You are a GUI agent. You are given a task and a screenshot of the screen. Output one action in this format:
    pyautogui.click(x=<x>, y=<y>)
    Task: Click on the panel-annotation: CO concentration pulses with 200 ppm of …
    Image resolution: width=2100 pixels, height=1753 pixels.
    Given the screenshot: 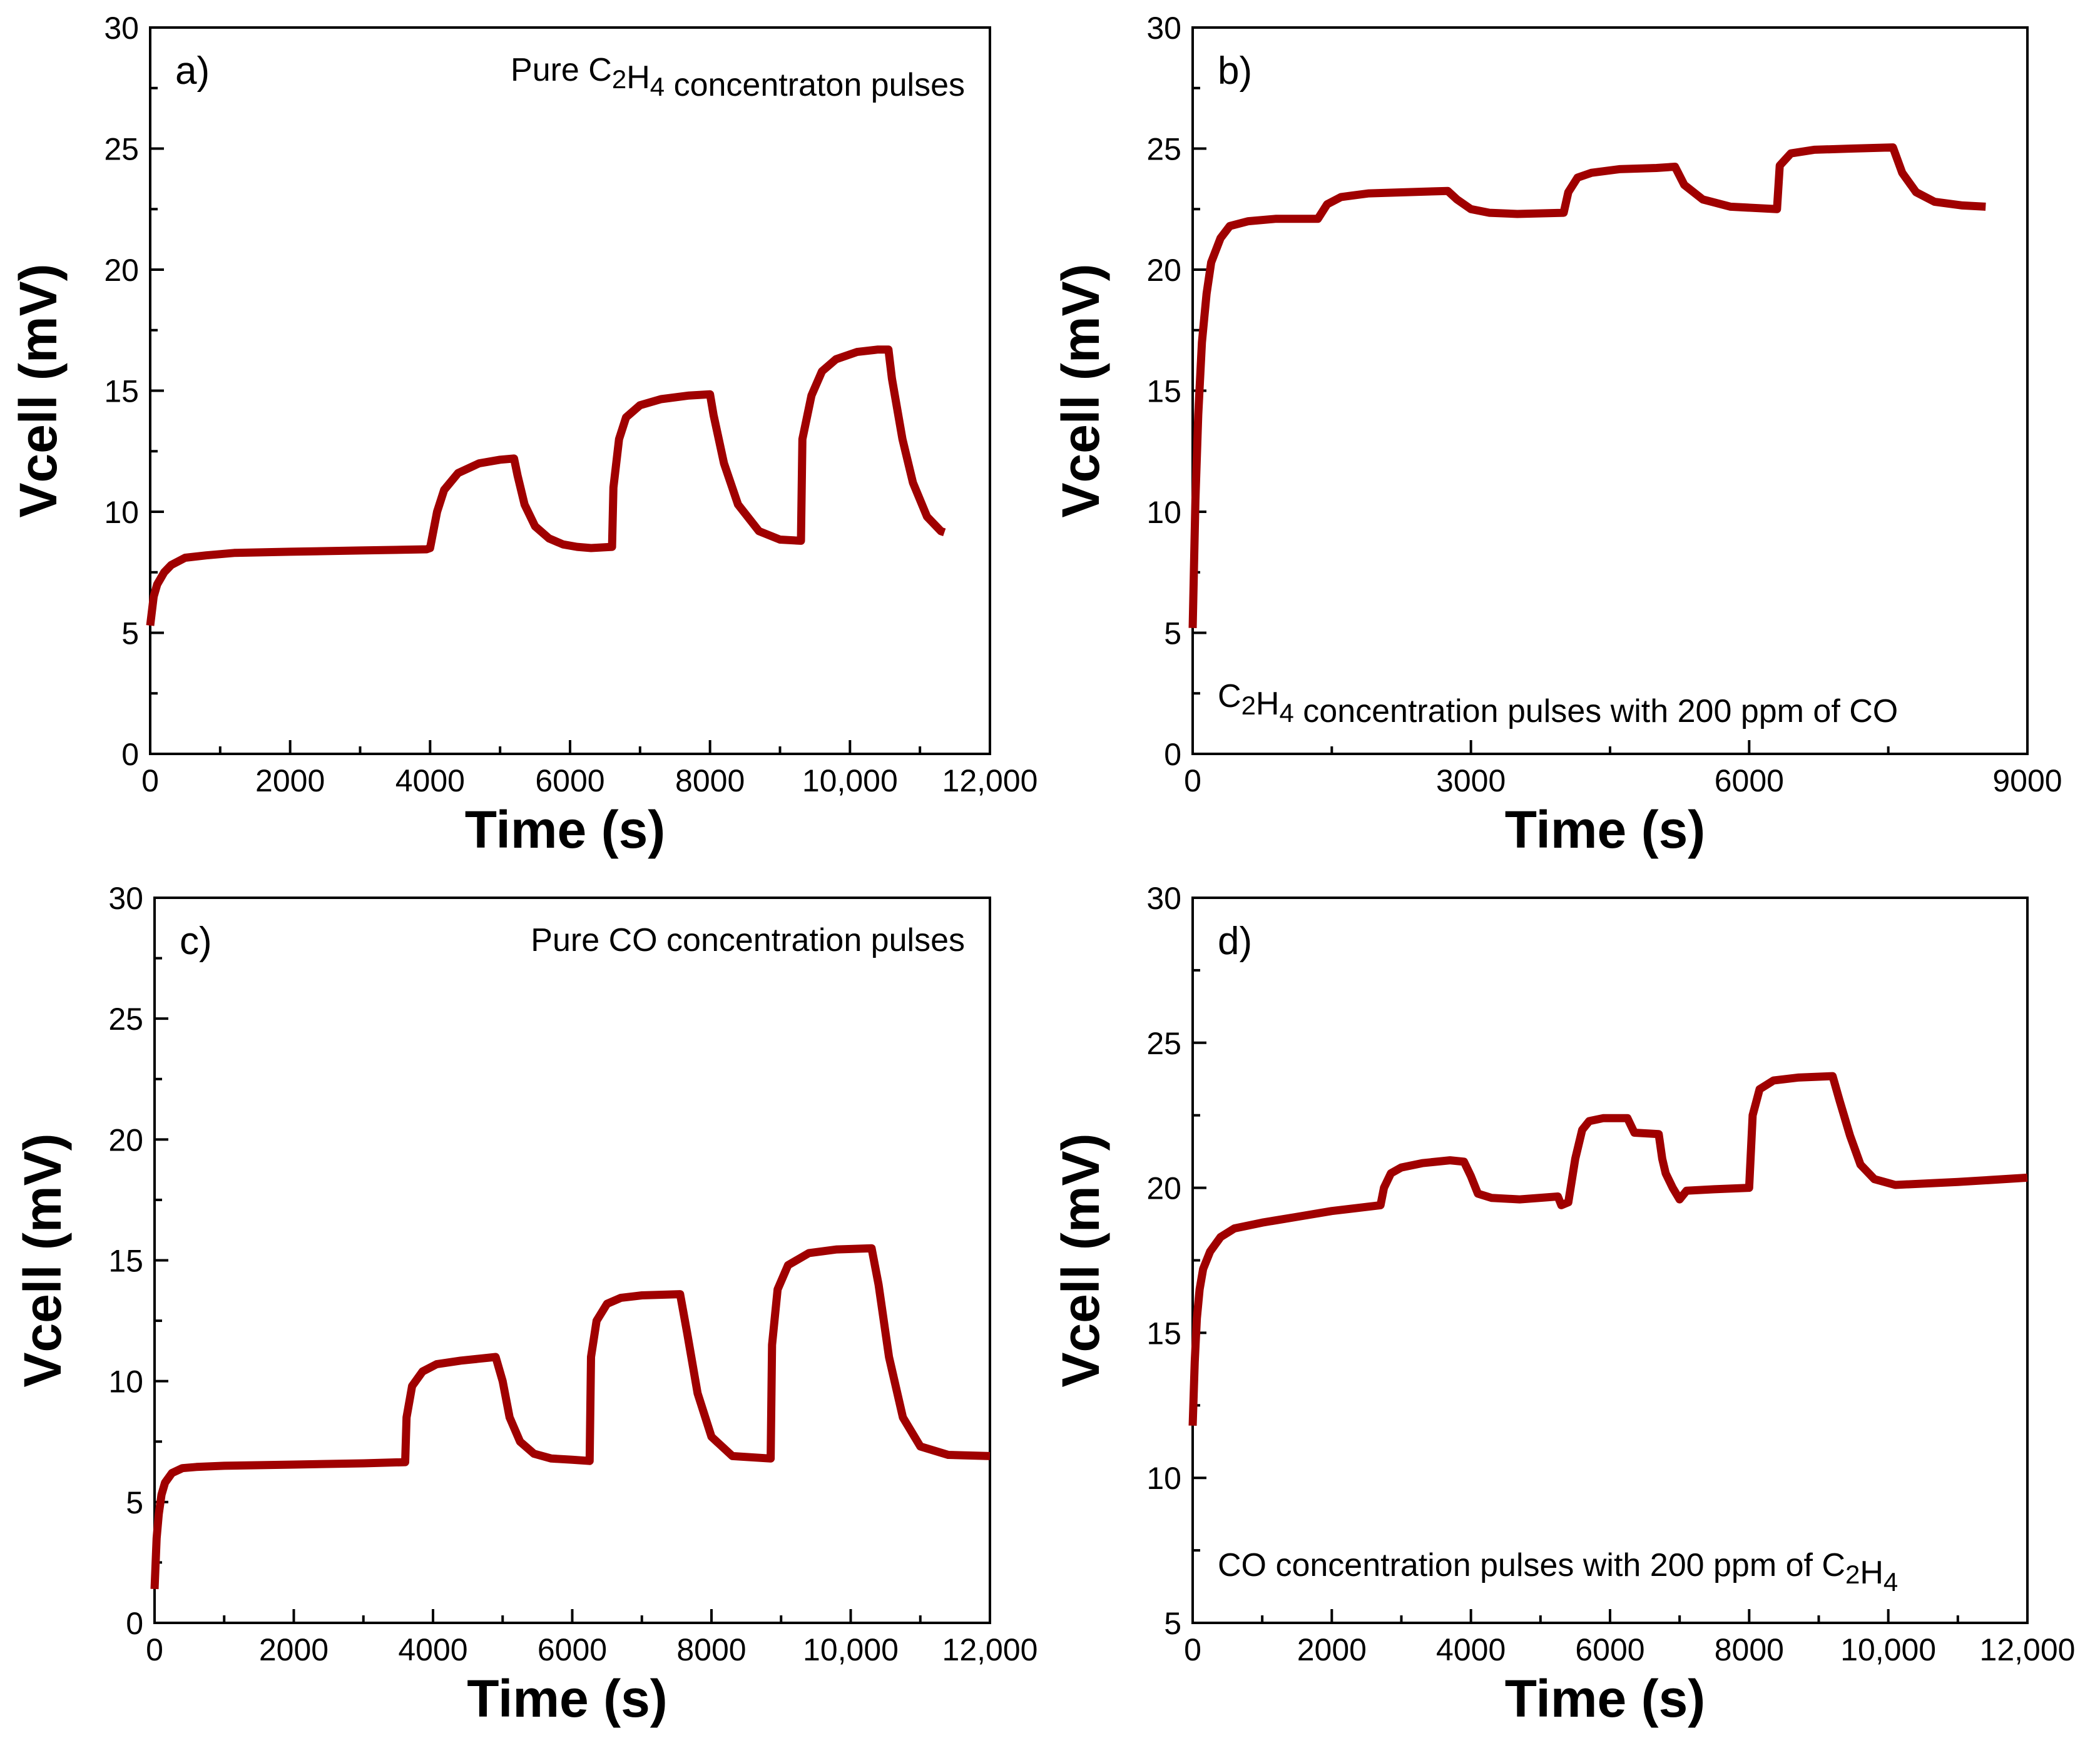 What is the action you would take?
    pyautogui.click(x=1558, y=1572)
    